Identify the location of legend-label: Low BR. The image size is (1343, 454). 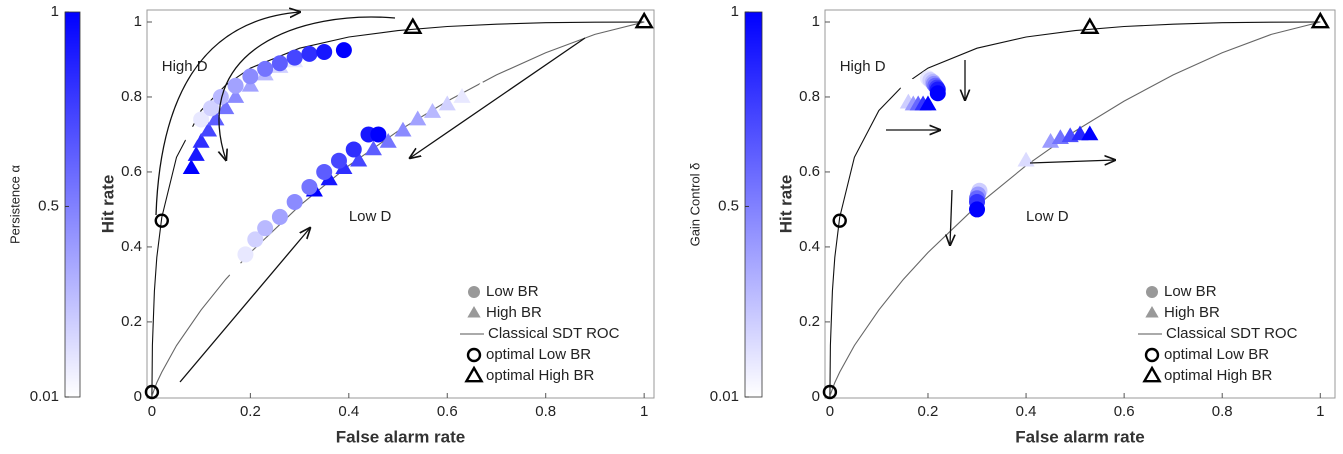
(512, 291).